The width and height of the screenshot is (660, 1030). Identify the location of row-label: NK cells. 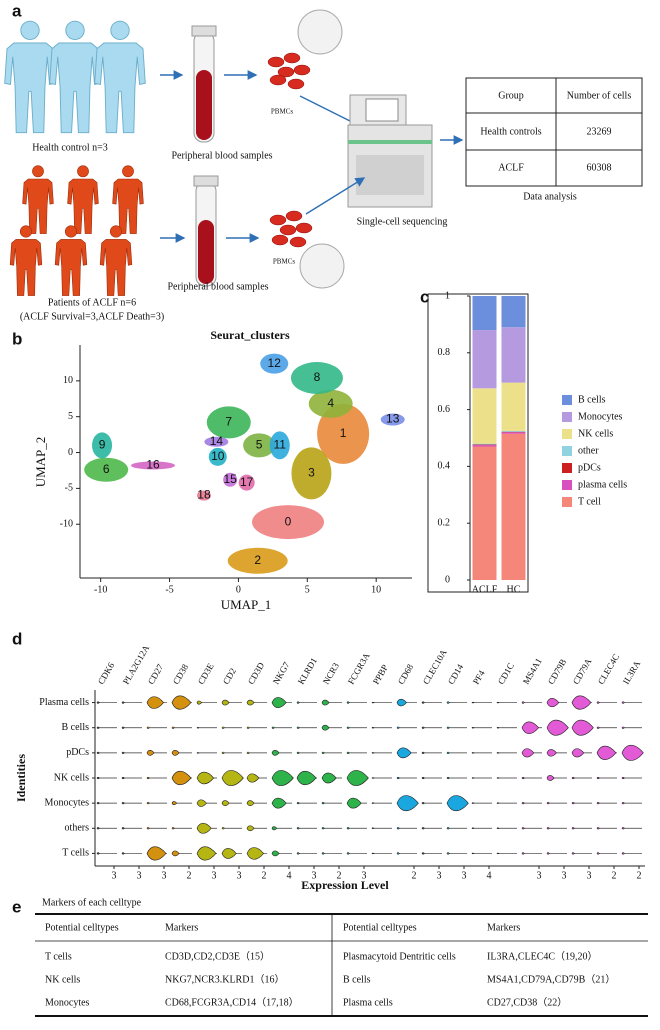
(71, 777).